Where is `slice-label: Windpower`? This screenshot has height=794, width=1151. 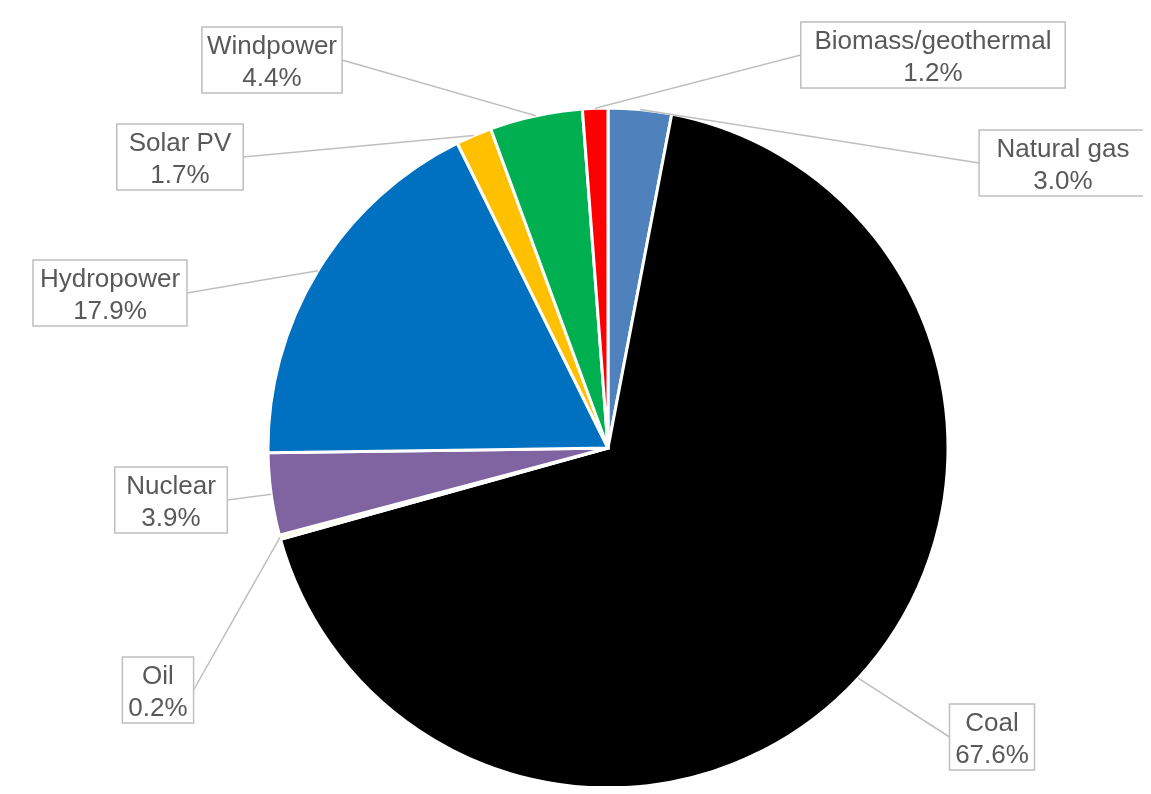 slice-label: Windpower is located at coordinates (272, 45).